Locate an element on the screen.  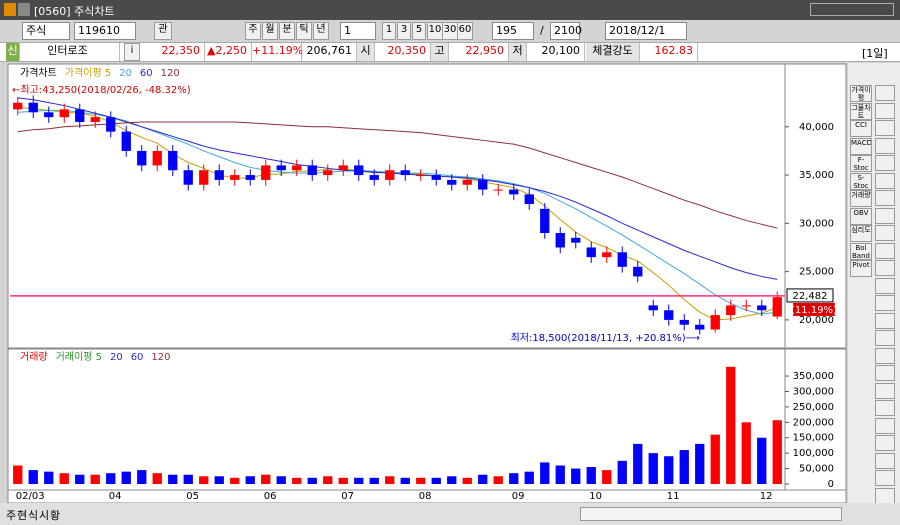
bottom-tab: 식 is located at coordinates (33, 515).